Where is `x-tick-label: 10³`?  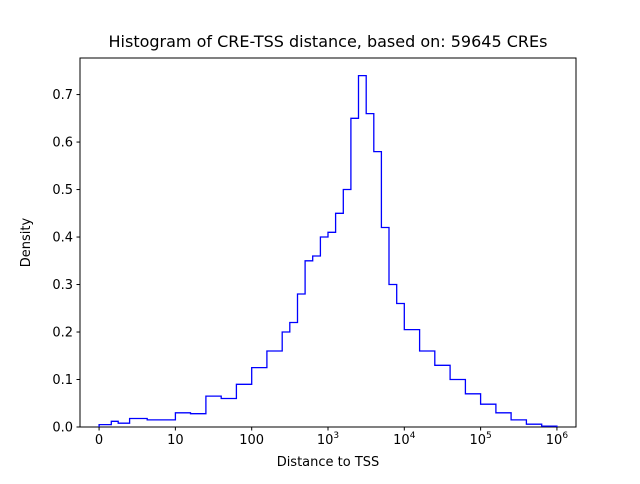
x-tick-label: 10³ is located at coordinates (328, 439).